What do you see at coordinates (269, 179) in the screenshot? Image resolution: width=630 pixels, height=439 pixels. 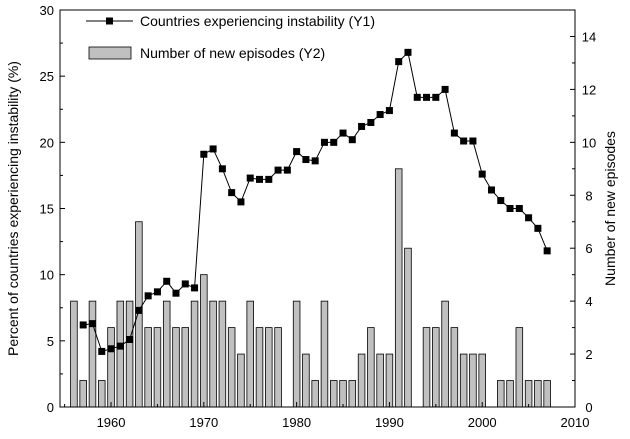 I see `instability-marker-1977` at bounding box center [269, 179].